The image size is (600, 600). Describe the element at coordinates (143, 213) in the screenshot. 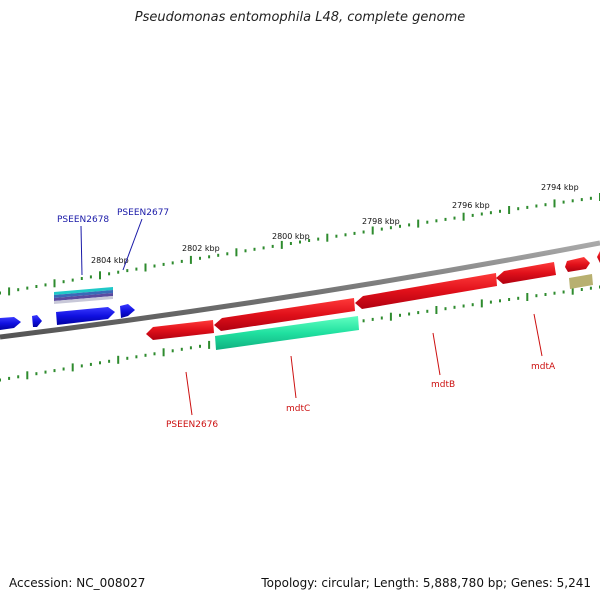

I see `gene-label-pseen2677: PSEEN2677` at that location.